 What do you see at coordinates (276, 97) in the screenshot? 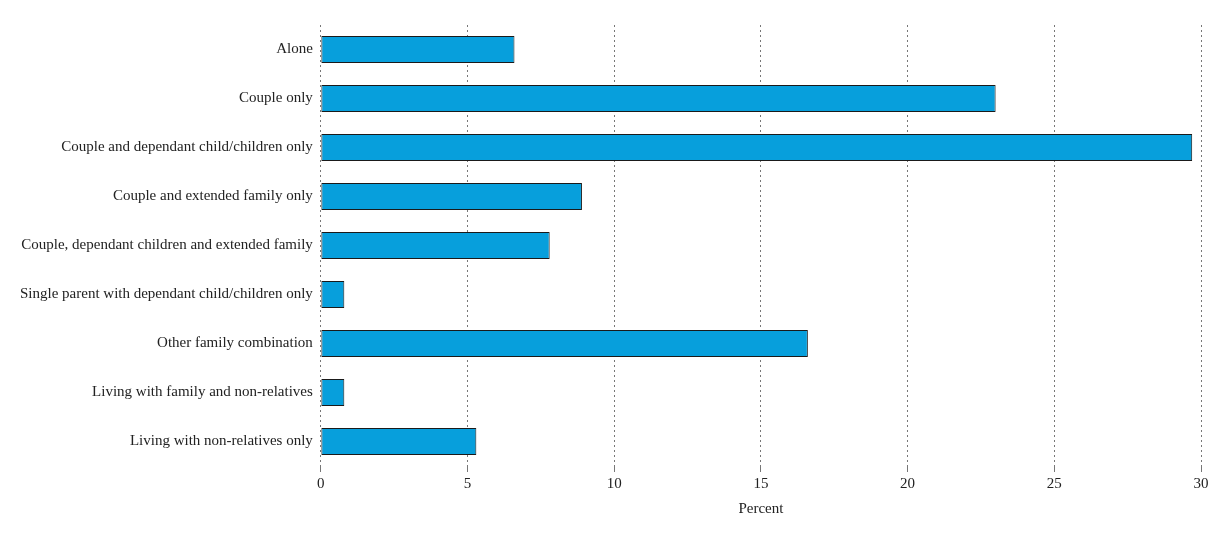
I see `y-tick-label: Couple only` at bounding box center [276, 97].